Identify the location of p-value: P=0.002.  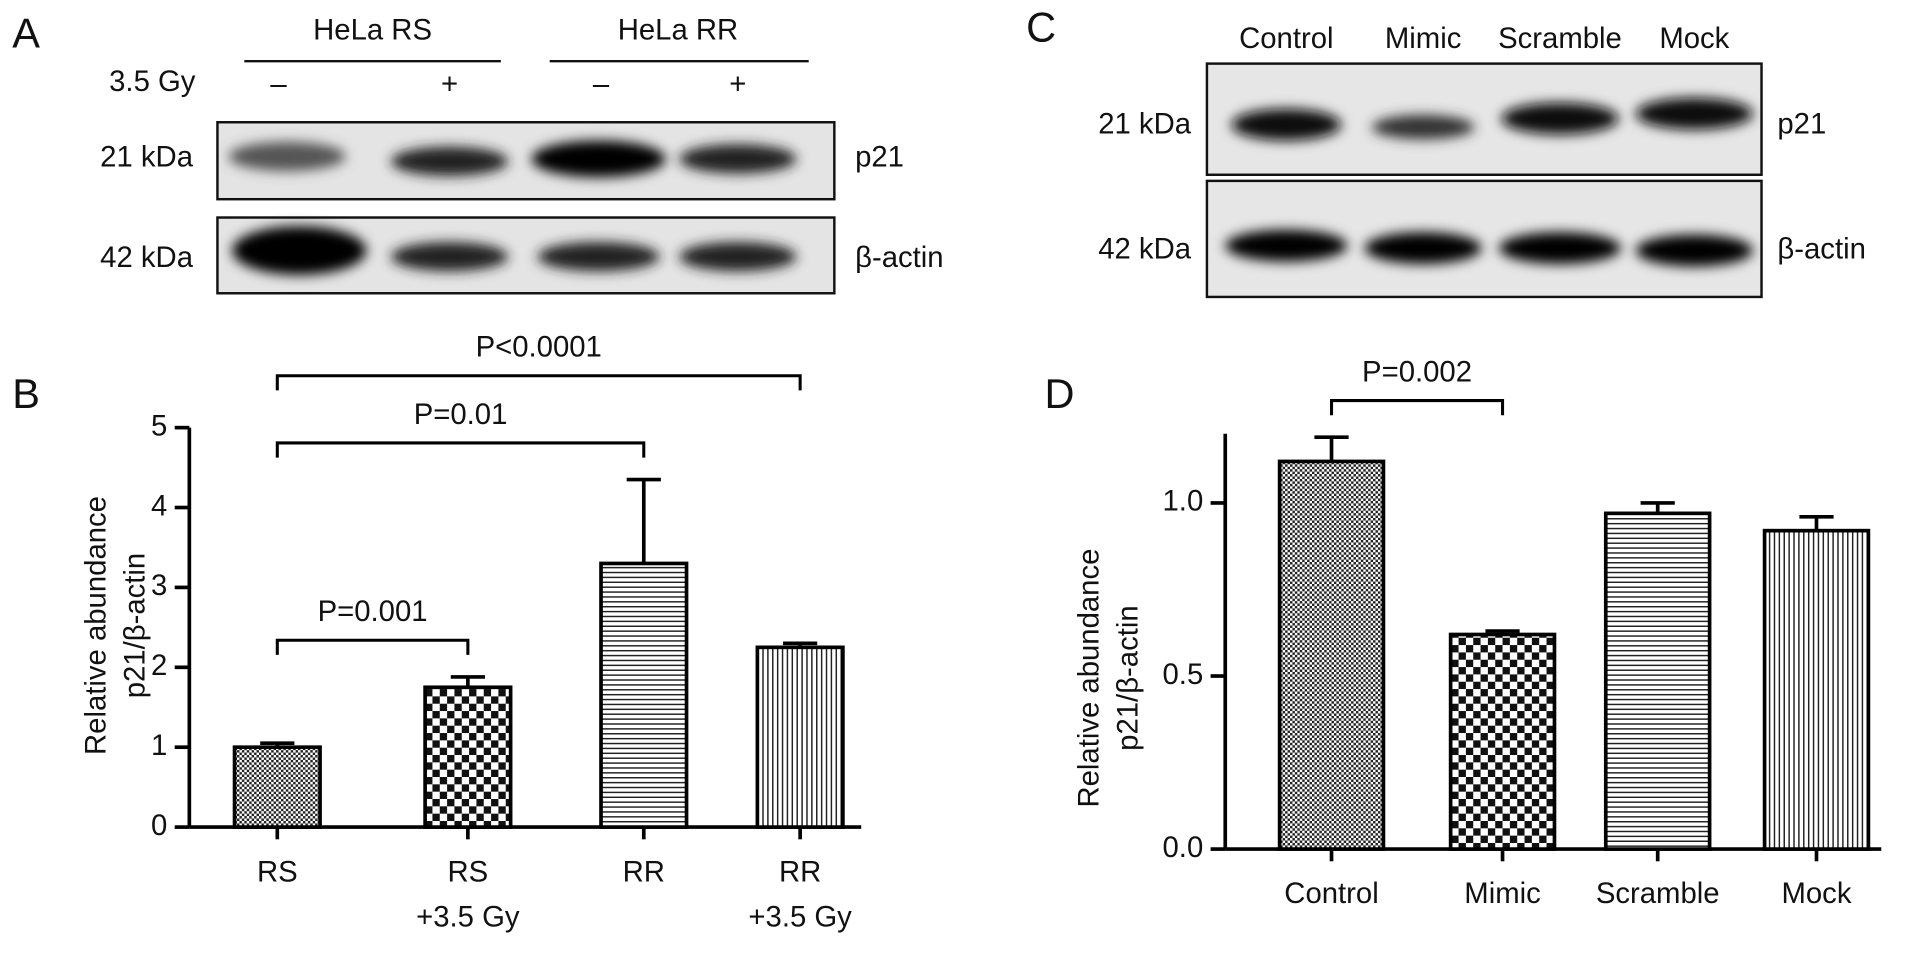
(1417, 371).